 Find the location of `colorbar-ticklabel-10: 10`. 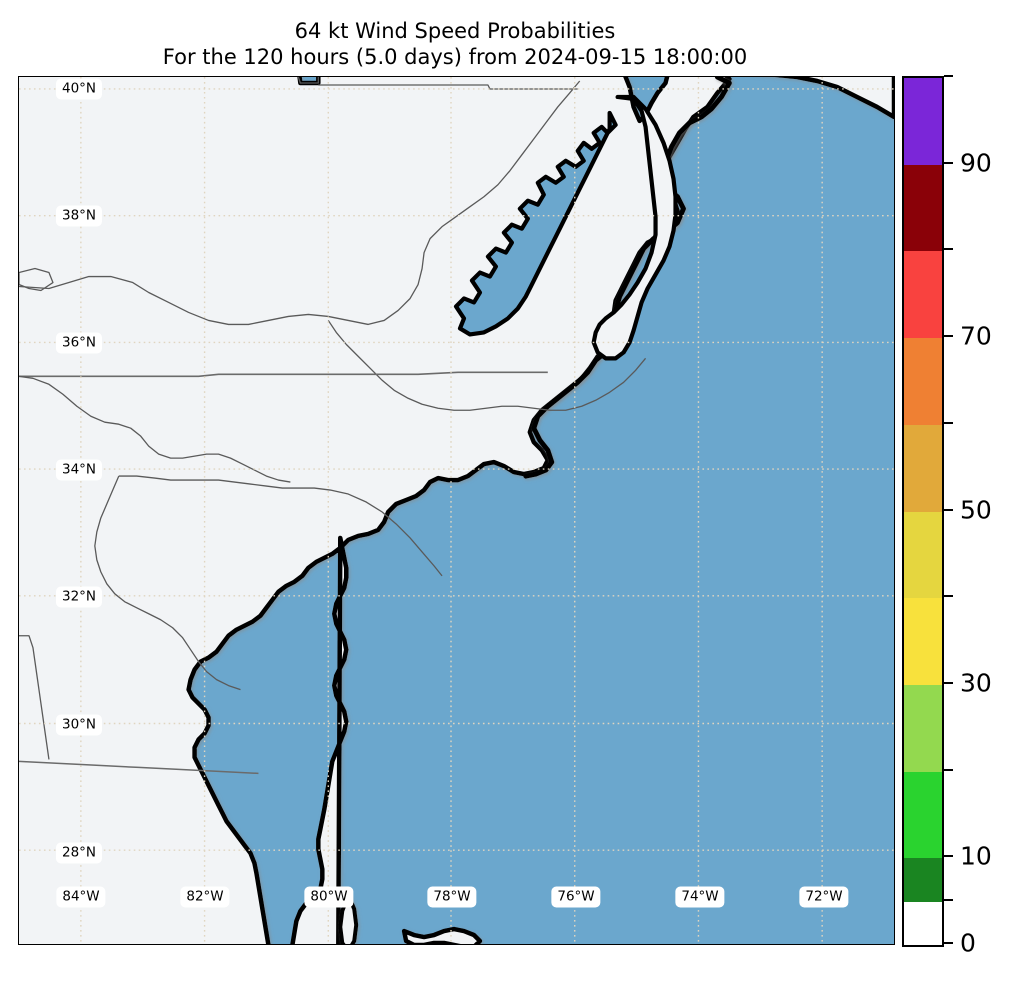

colorbar-ticklabel-10: 10 is located at coordinates (976, 856).